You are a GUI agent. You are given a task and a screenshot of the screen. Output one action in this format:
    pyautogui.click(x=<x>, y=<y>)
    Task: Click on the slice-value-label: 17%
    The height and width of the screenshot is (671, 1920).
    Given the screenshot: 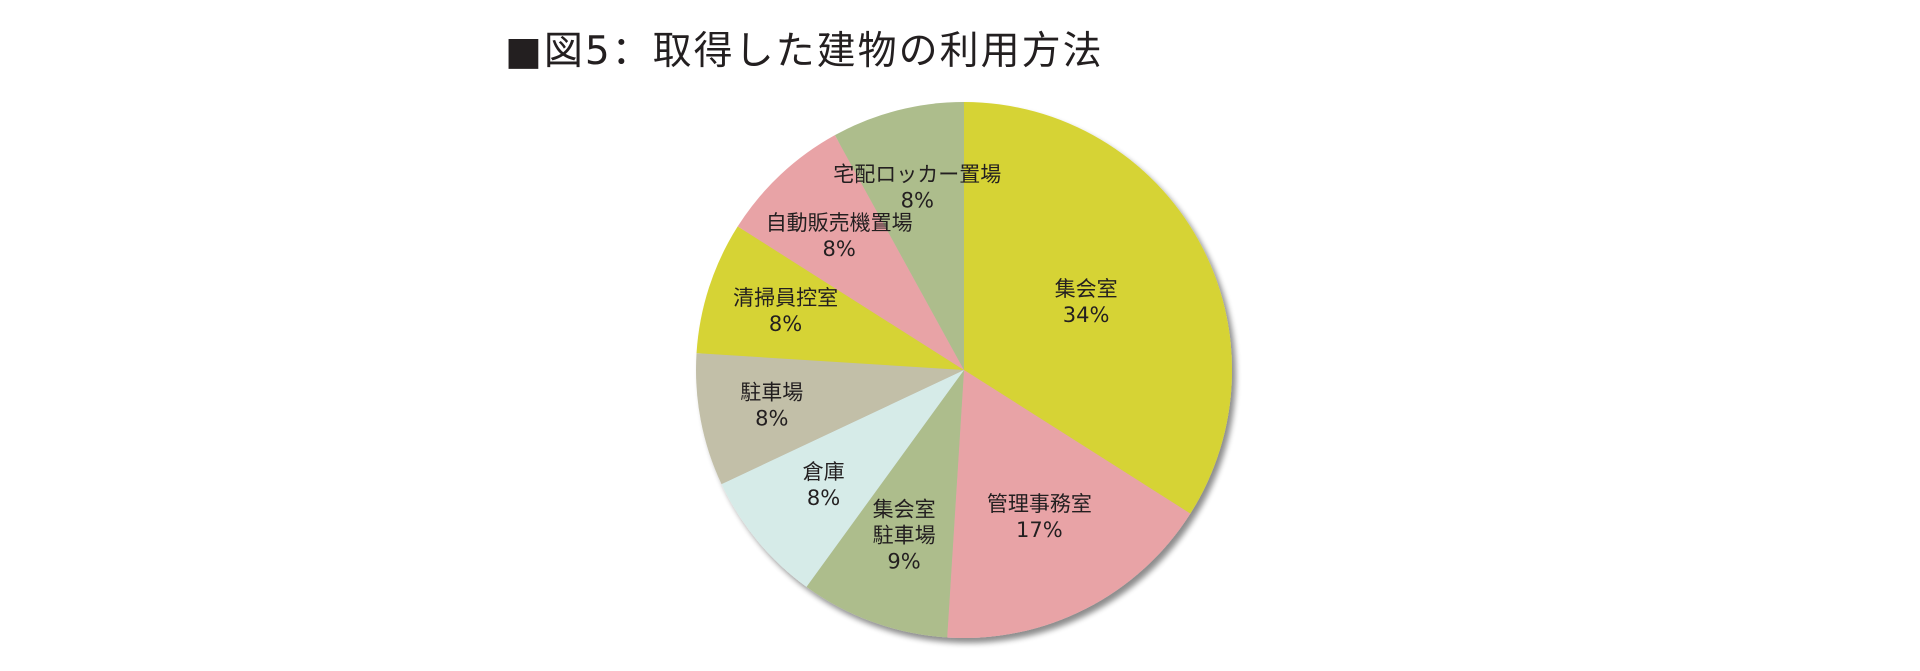 What is the action you would take?
    pyautogui.click(x=1039, y=530)
    